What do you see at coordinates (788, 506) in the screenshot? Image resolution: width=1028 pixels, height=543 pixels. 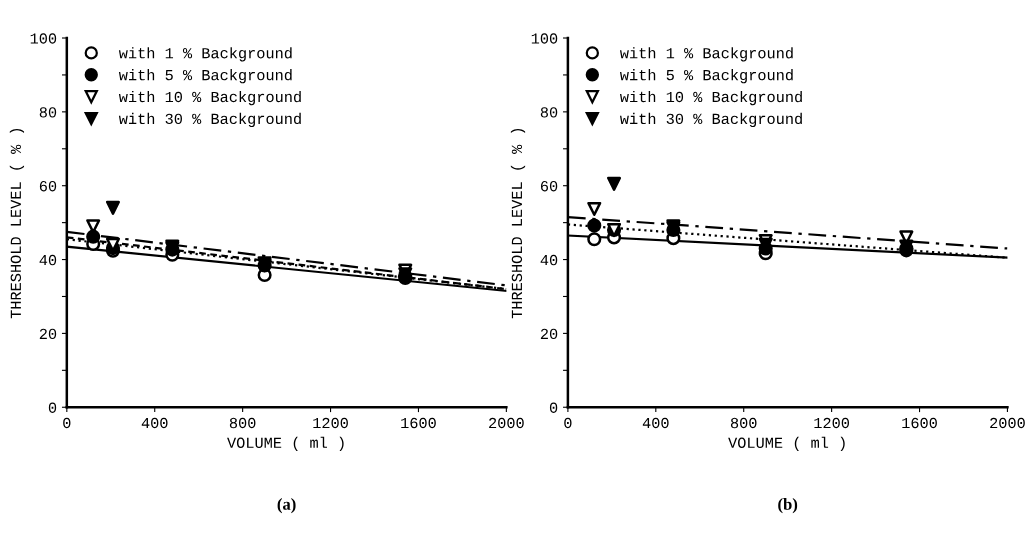 I see `text: (b)` at bounding box center [788, 506].